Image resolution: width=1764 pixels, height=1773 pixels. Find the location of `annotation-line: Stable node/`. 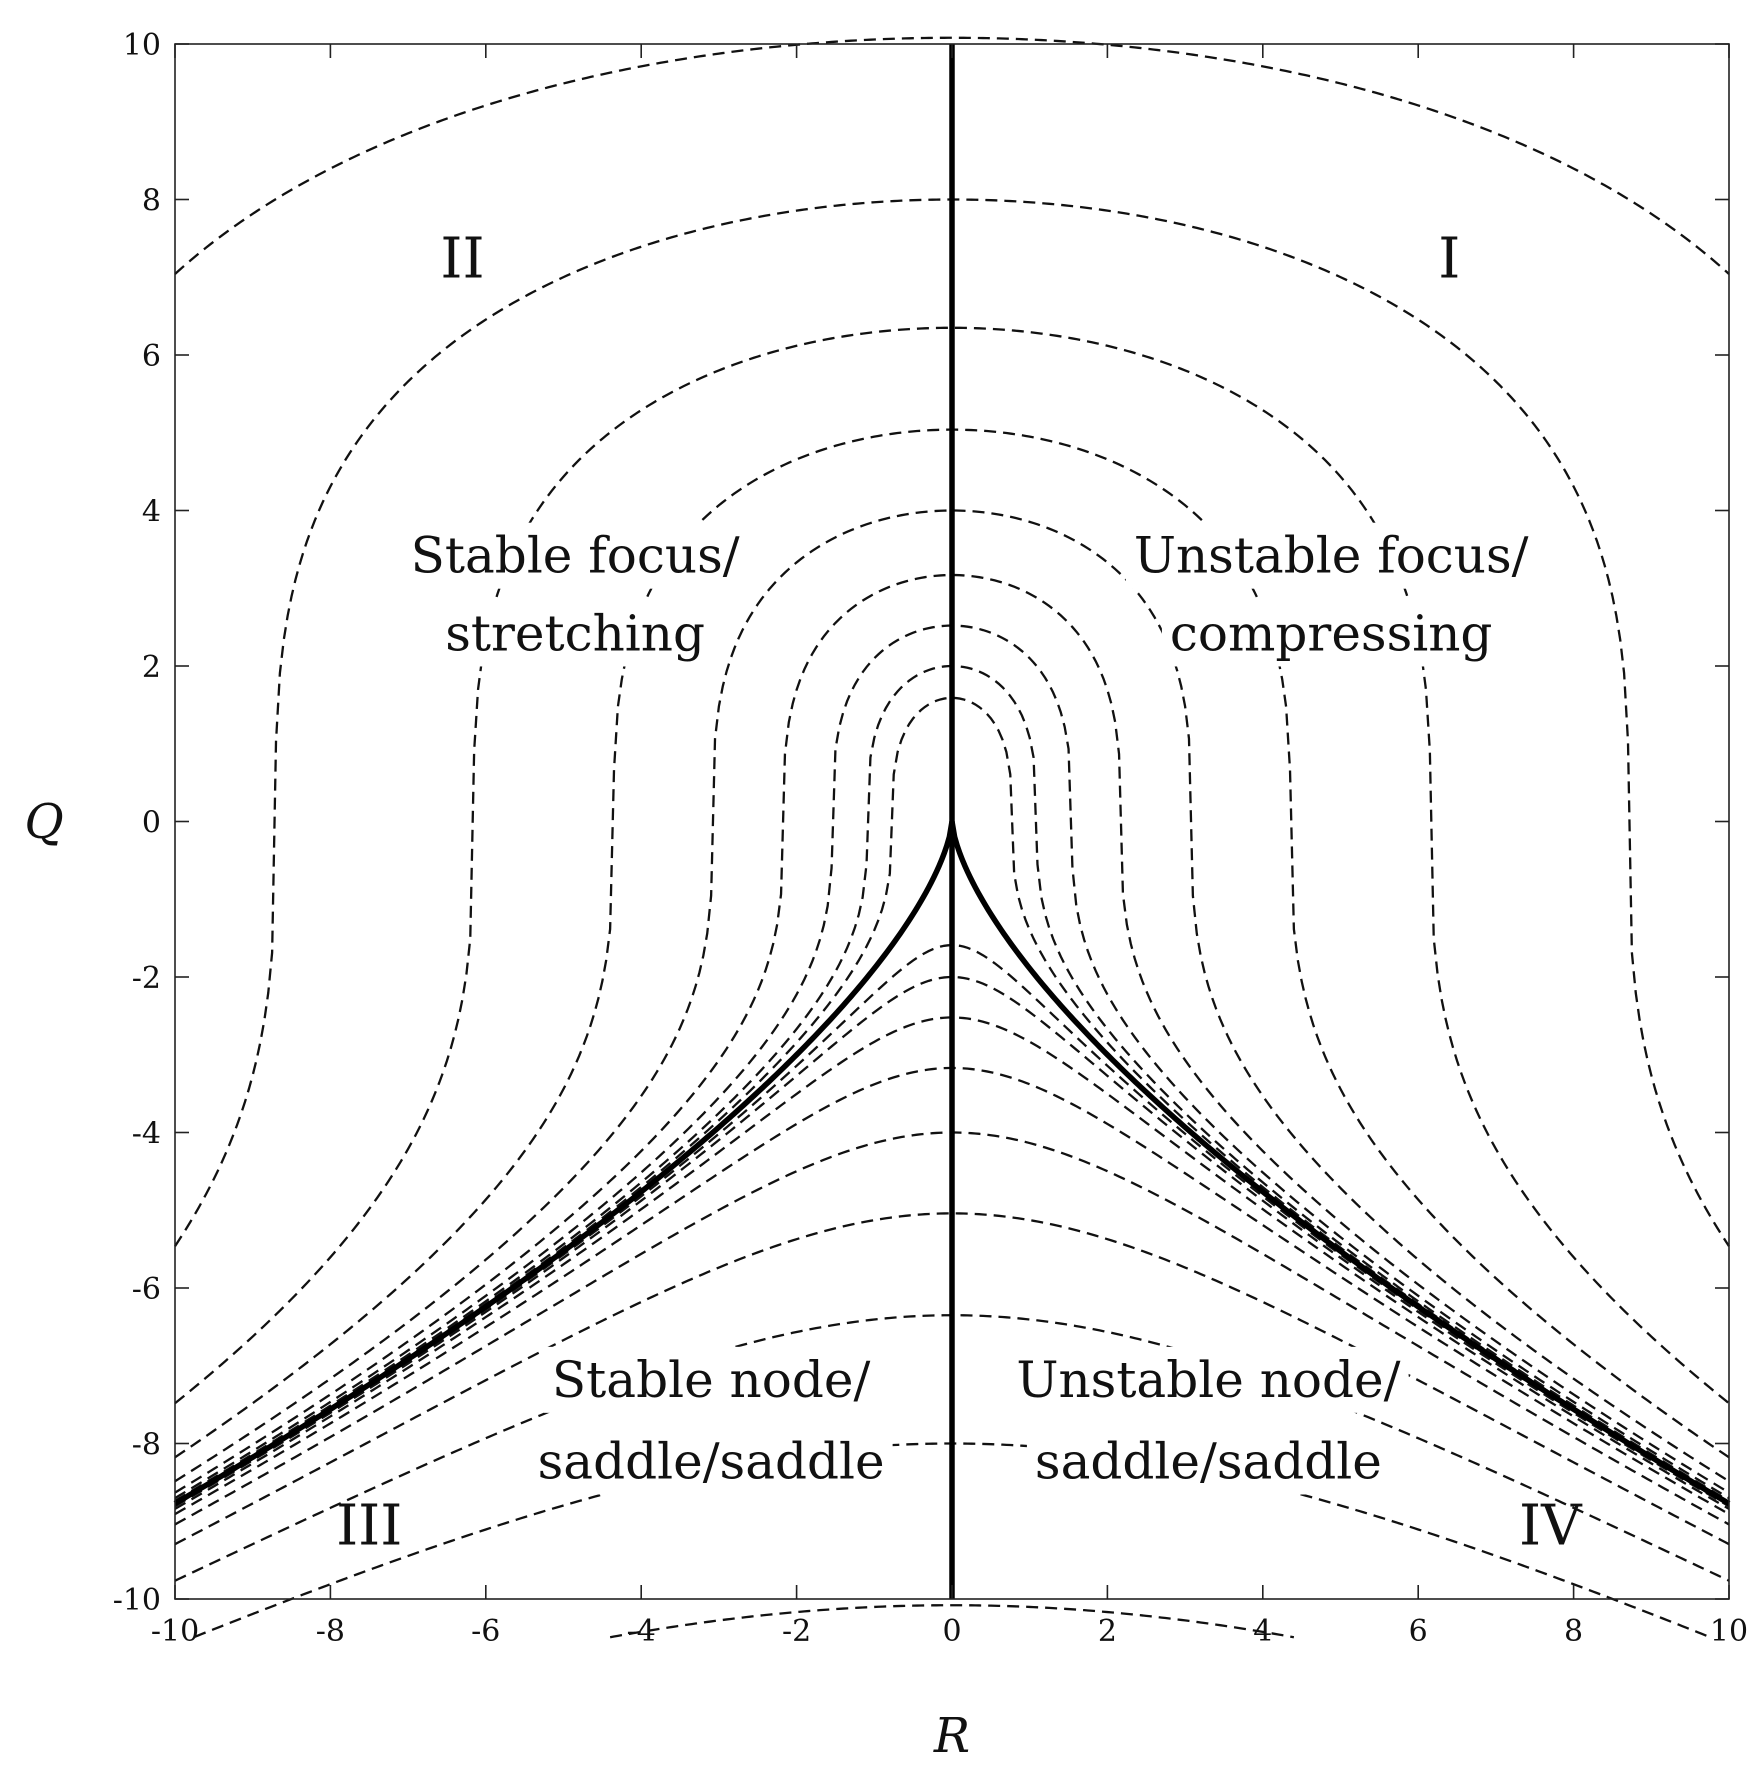

annotation-line: Stable node/ is located at coordinates (711, 1380).